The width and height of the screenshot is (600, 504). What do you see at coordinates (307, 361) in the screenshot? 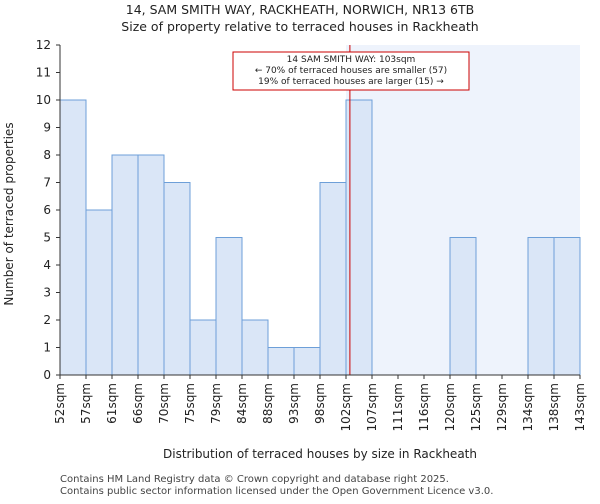
I see `bar-93sqm` at bounding box center [307, 361].